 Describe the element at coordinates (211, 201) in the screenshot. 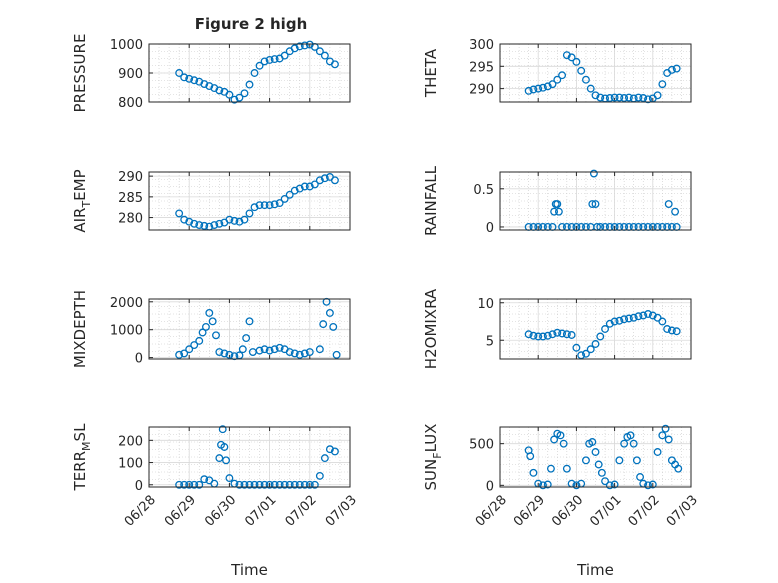

I see `subplot-air_temp: 280 285 290 AIRTEMP` at that location.